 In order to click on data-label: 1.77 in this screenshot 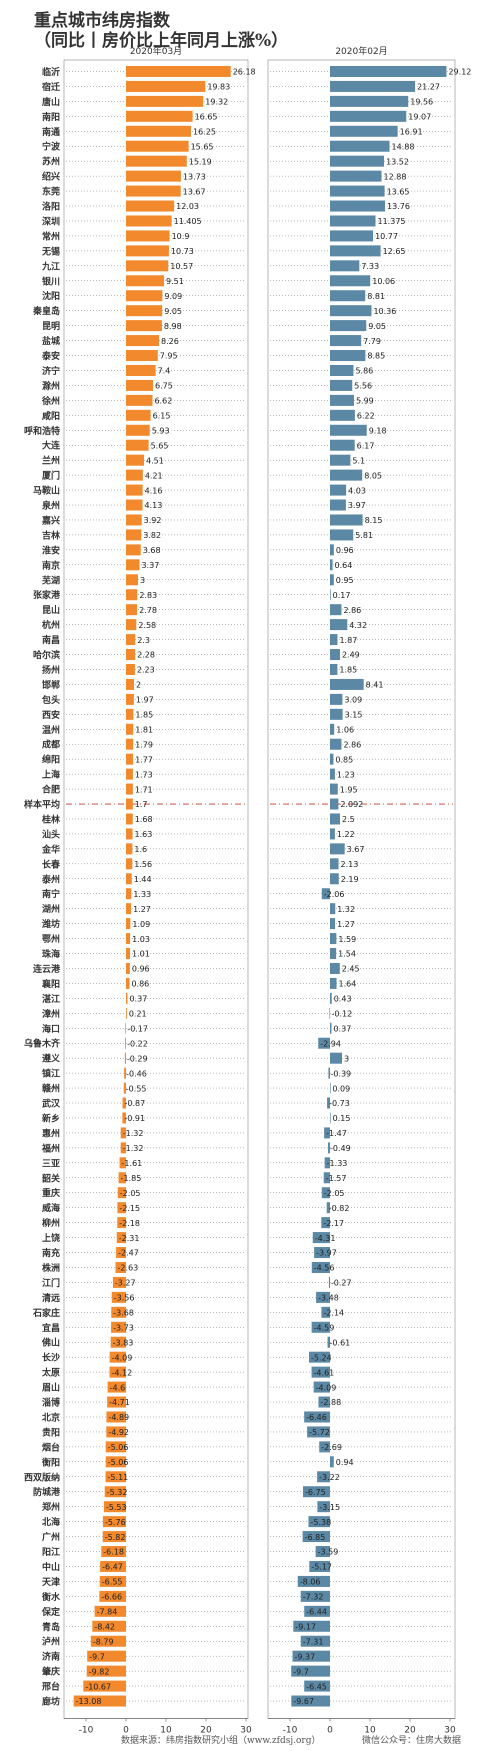, I will do `click(144, 759)`.